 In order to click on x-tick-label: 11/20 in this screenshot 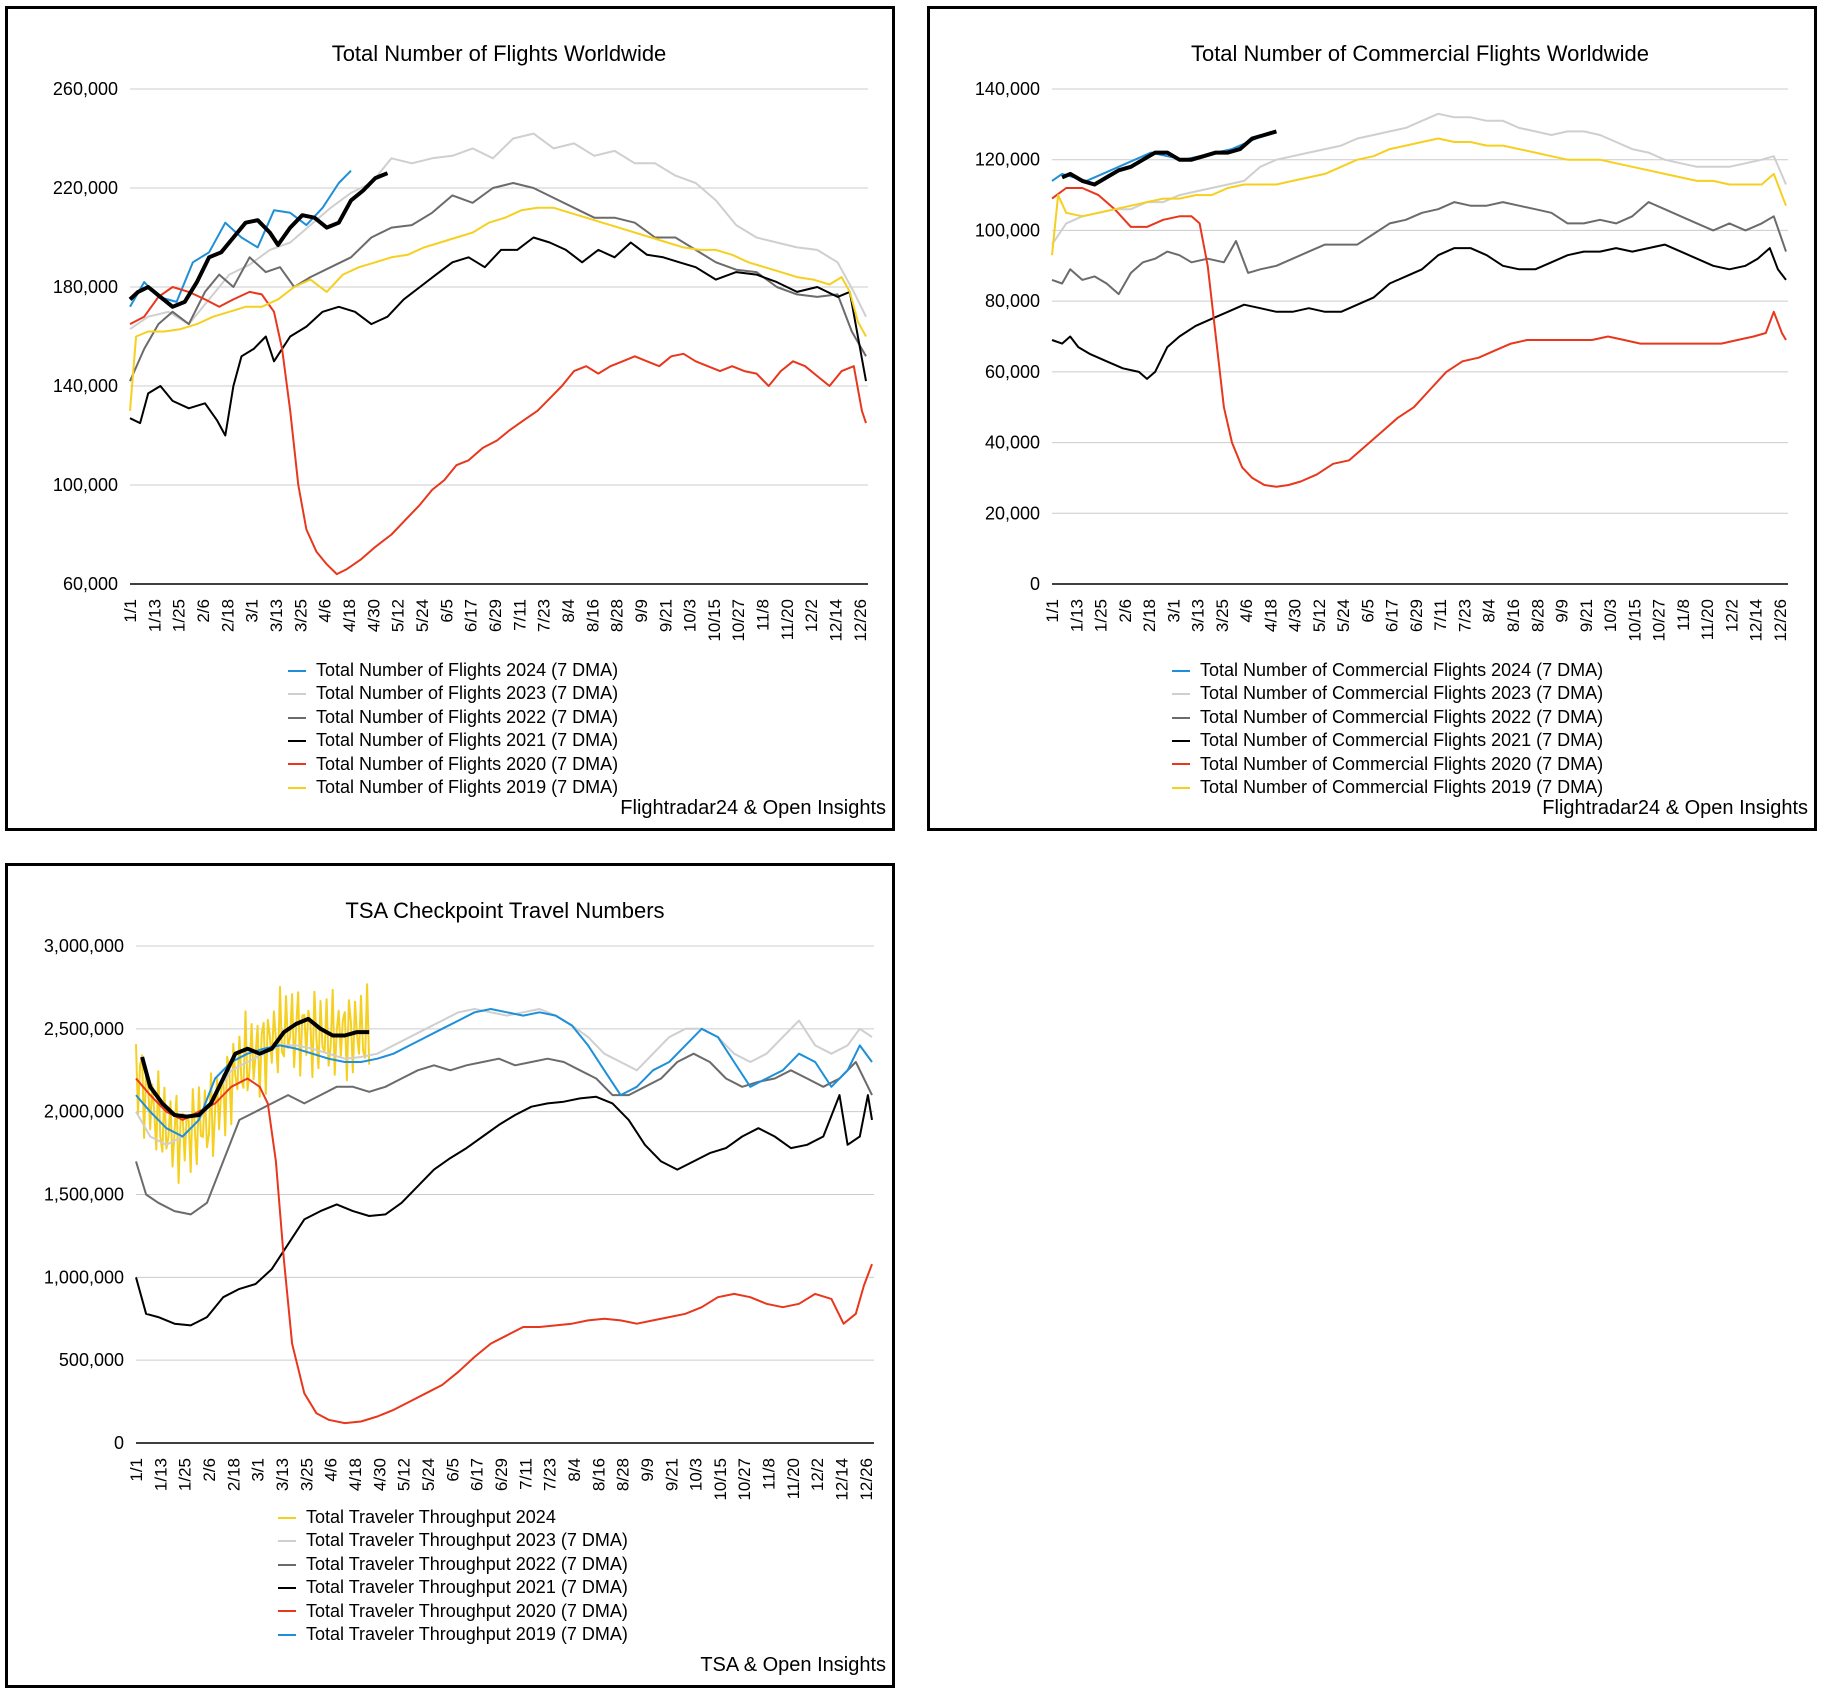, I will do `click(787, 619)`.